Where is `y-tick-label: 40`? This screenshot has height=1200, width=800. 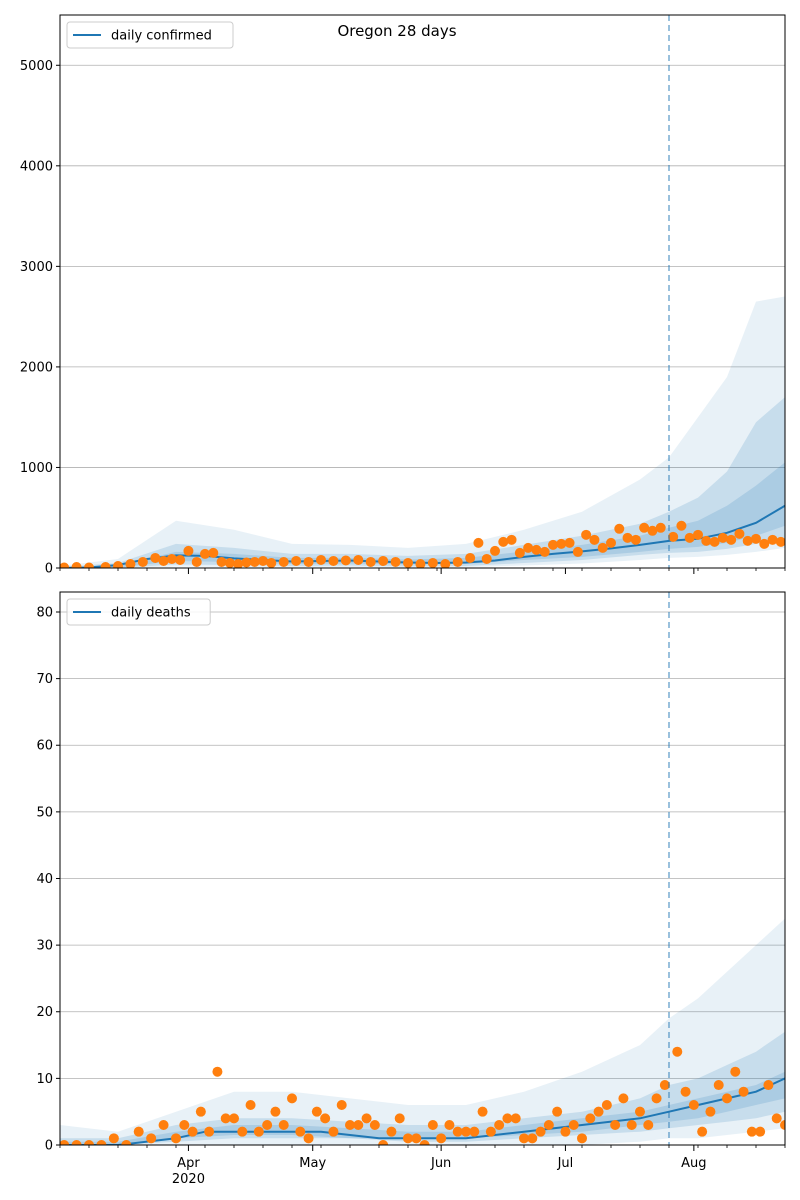 y-tick-label: 40 is located at coordinates (44, 879).